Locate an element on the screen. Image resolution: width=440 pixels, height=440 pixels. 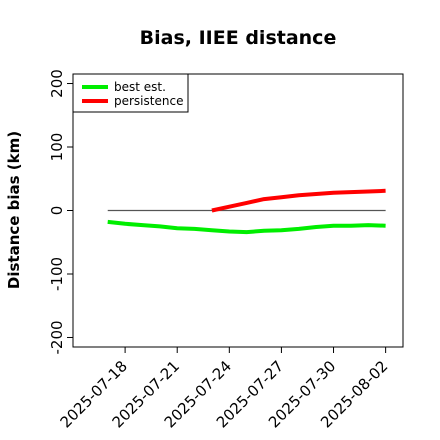
legend-box is located at coordinates (130, 93).